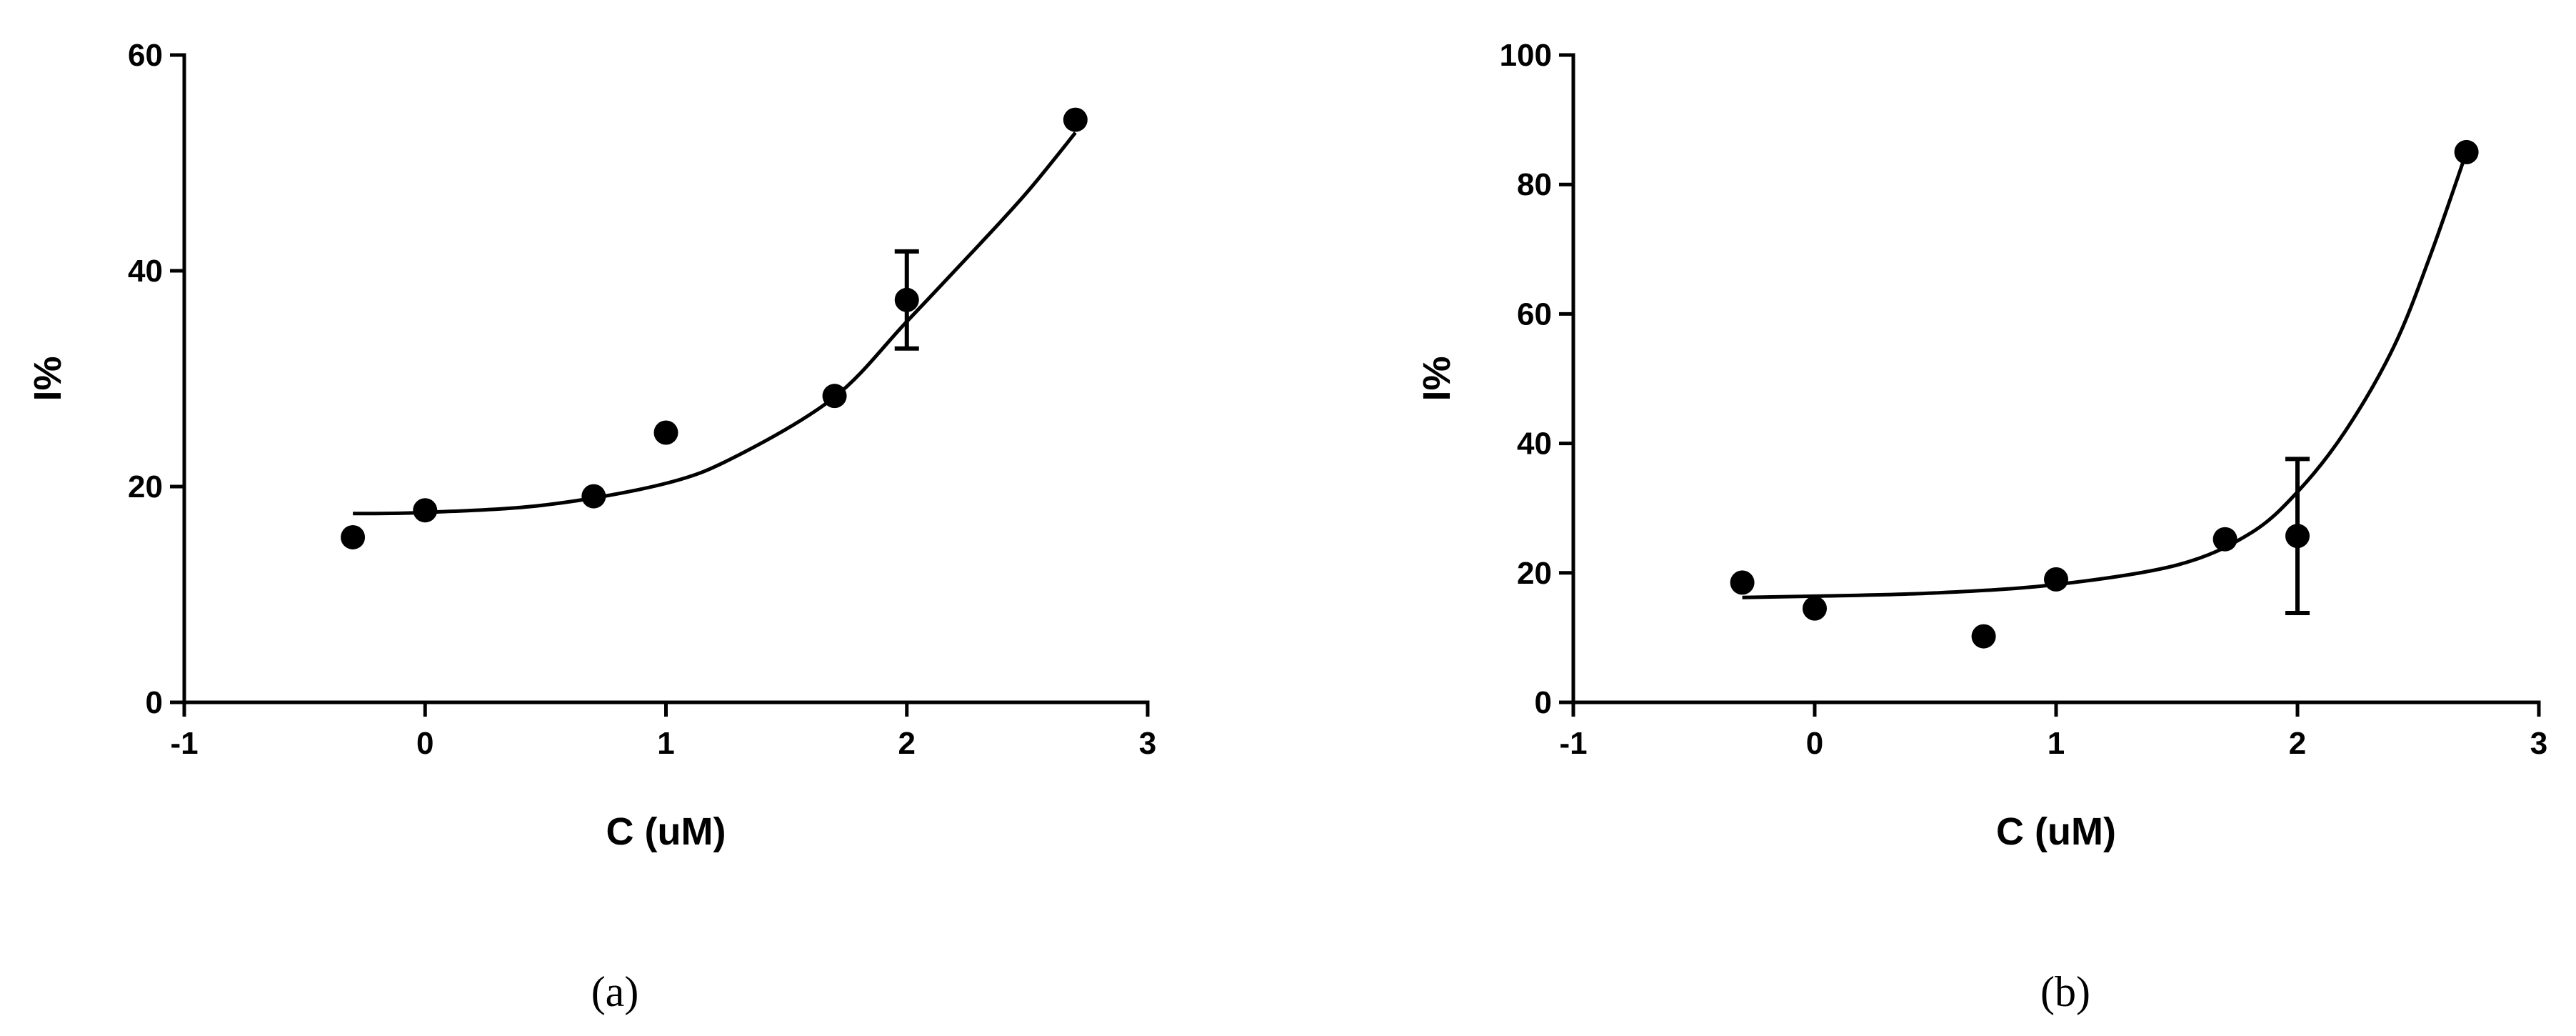 The height and width of the screenshot is (1036, 2576). What do you see at coordinates (615, 991) in the screenshot?
I see `panel-caption: (a)` at bounding box center [615, 991].